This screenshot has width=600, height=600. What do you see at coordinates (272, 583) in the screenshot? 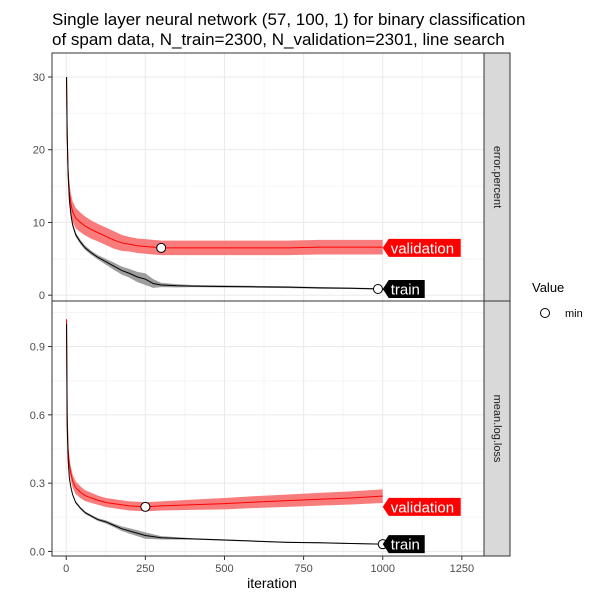
I see `x-axis-title: iteration` at bounding box center [272, 583].